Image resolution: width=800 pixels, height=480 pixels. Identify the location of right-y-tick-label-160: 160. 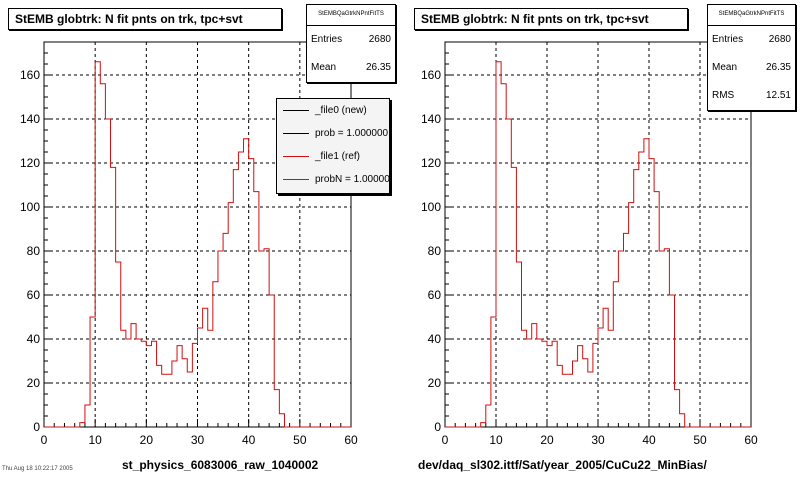
(431, 75).